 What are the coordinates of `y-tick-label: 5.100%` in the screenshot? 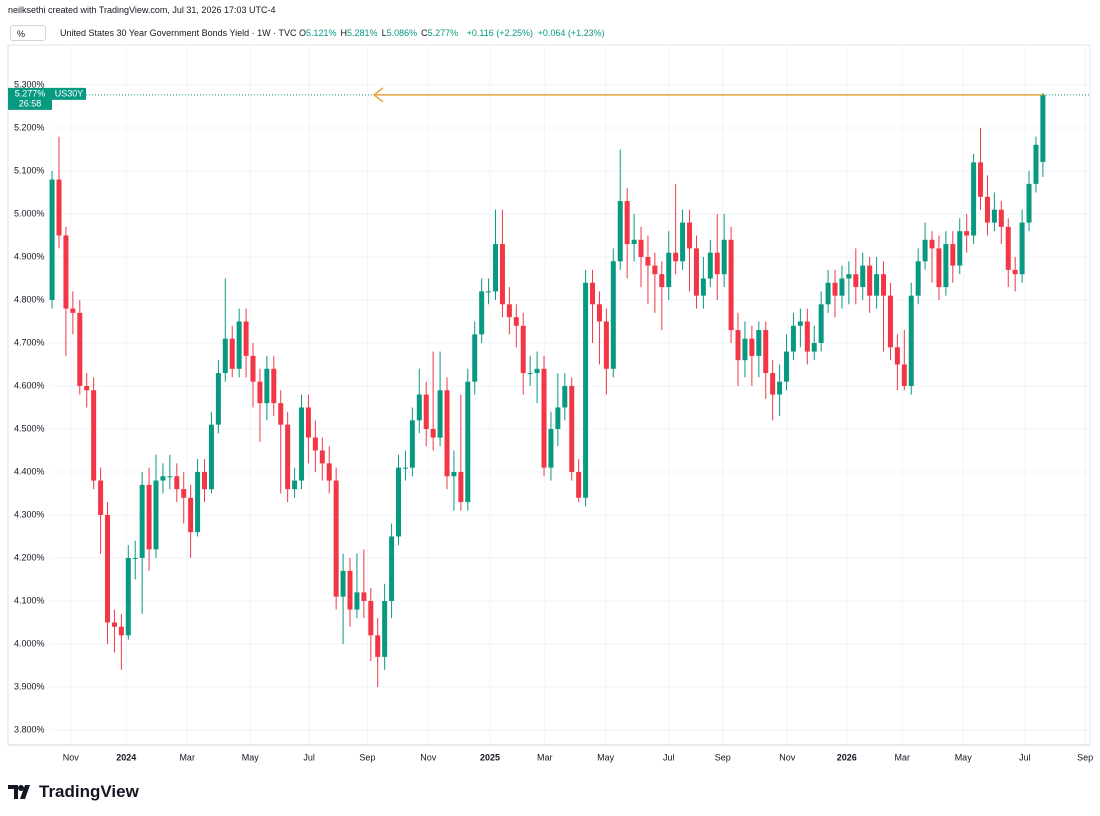 It's located at (29, 170).